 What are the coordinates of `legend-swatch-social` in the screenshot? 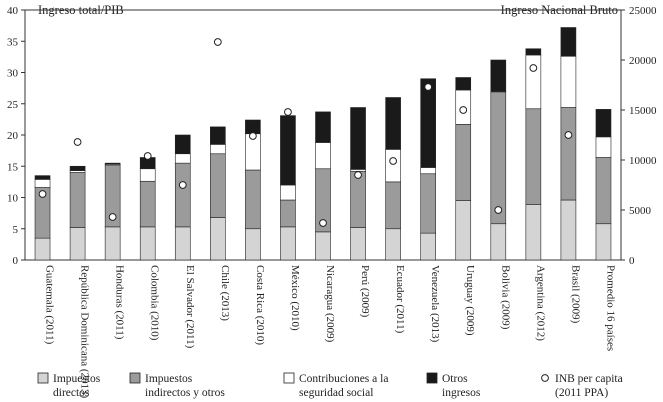 It's located at (289, 378).